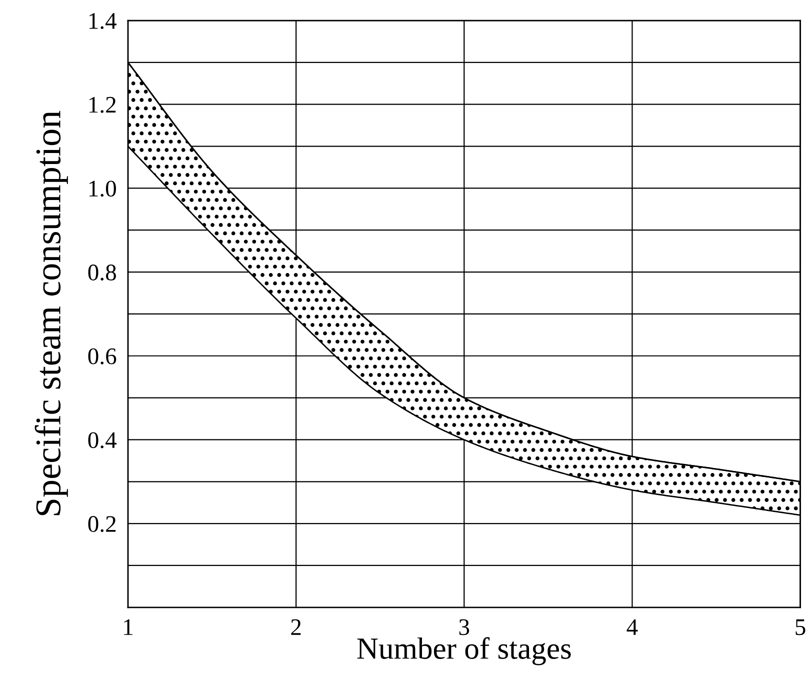  What do you see at coordinates (128, 627) in the screenshot?
I see `x-tick-label: 1` at bounding box center [128, 627].